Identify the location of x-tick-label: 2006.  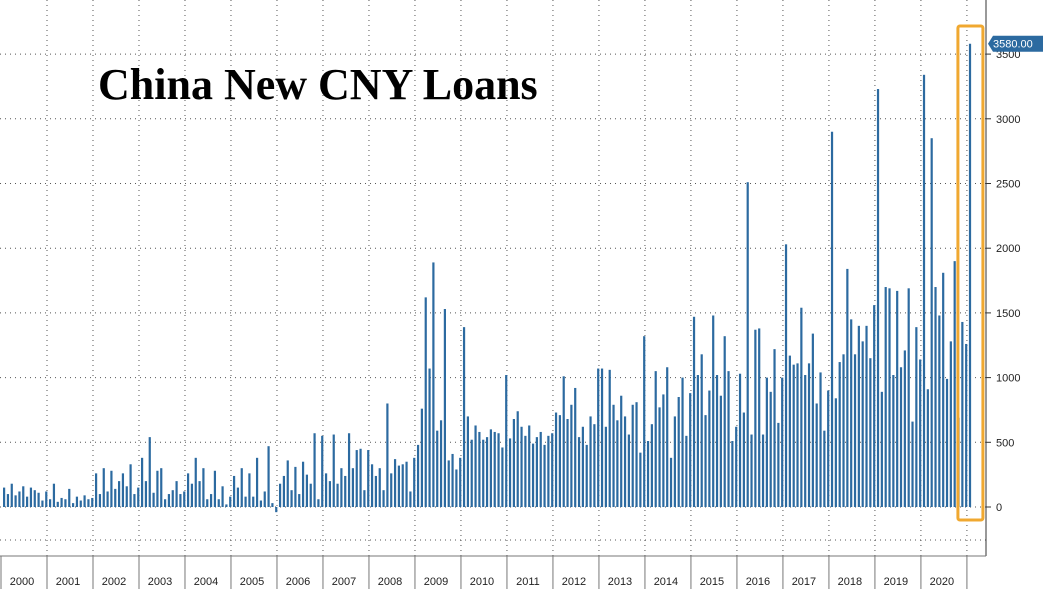
(298, 582).